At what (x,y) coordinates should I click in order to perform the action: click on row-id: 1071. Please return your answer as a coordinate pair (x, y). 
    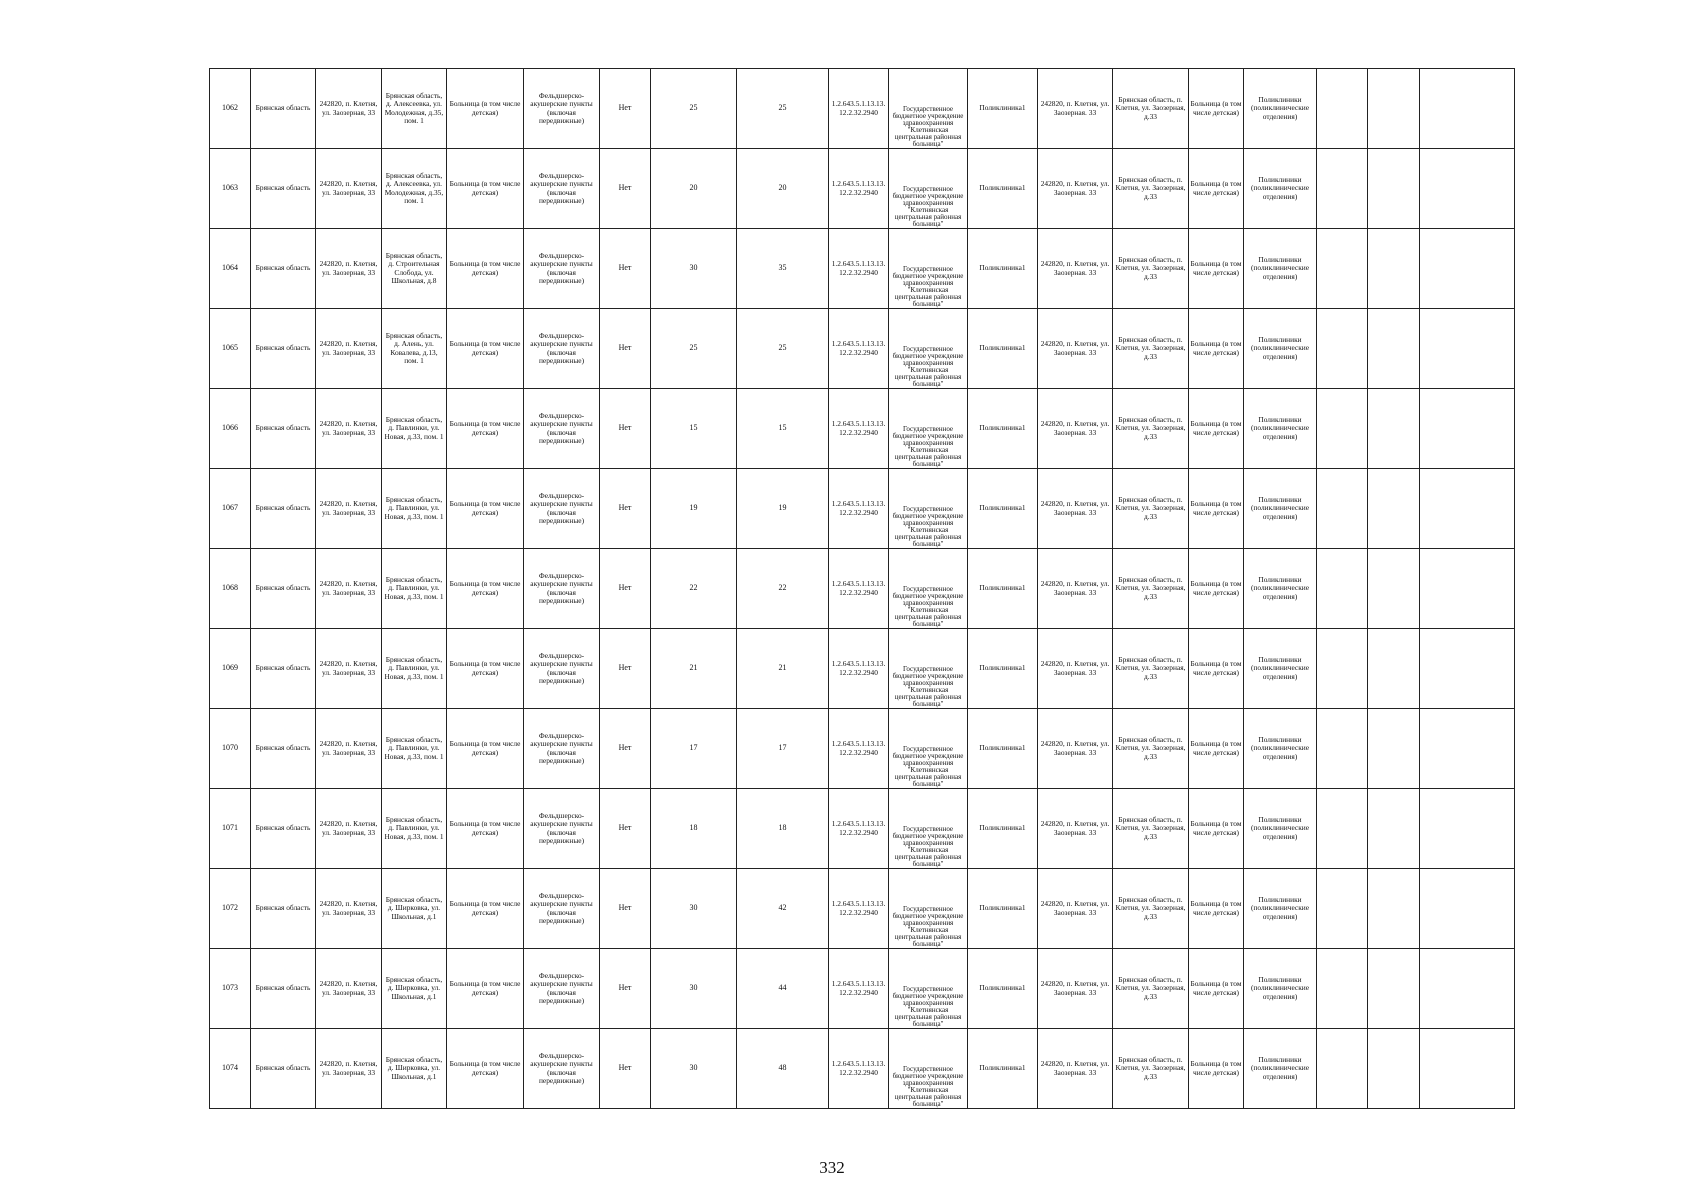
    Looking at the image, I should click on (230, 828).